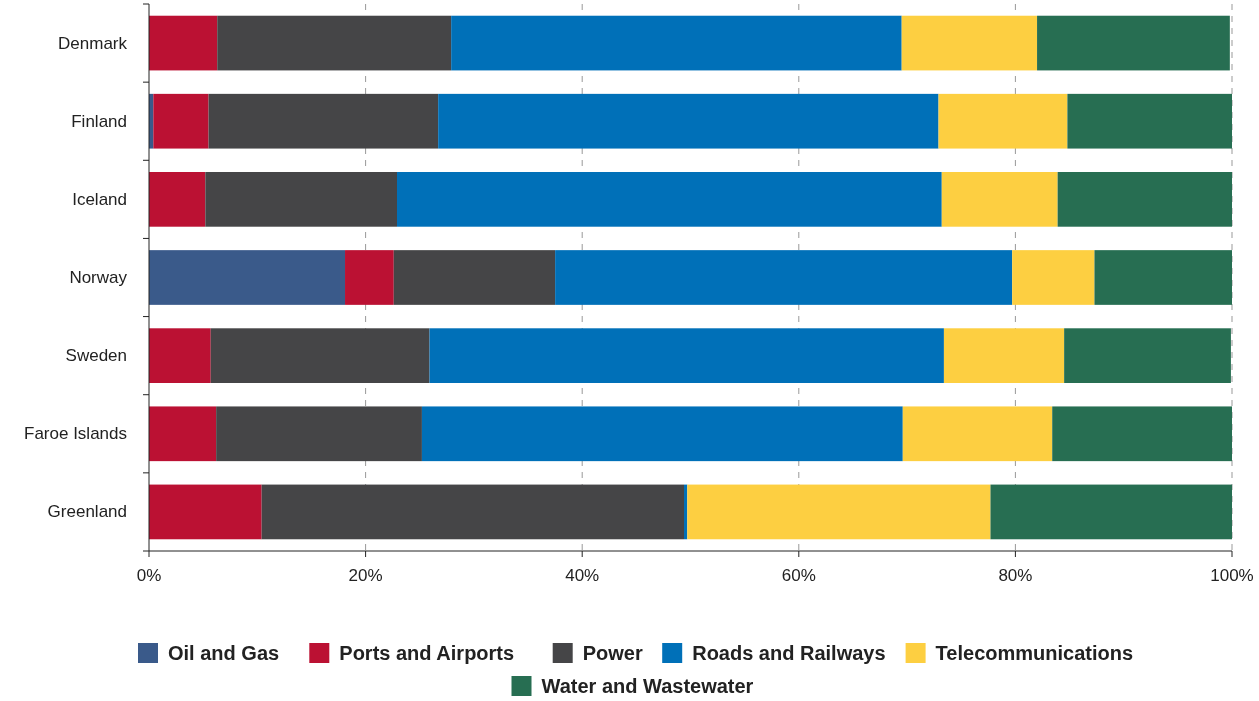 The height and width of the screenshot is (701, 1259). Describe the element at coordinates (582, 575) in the screenshot. I see `x-tick-label: 40%` at that location.